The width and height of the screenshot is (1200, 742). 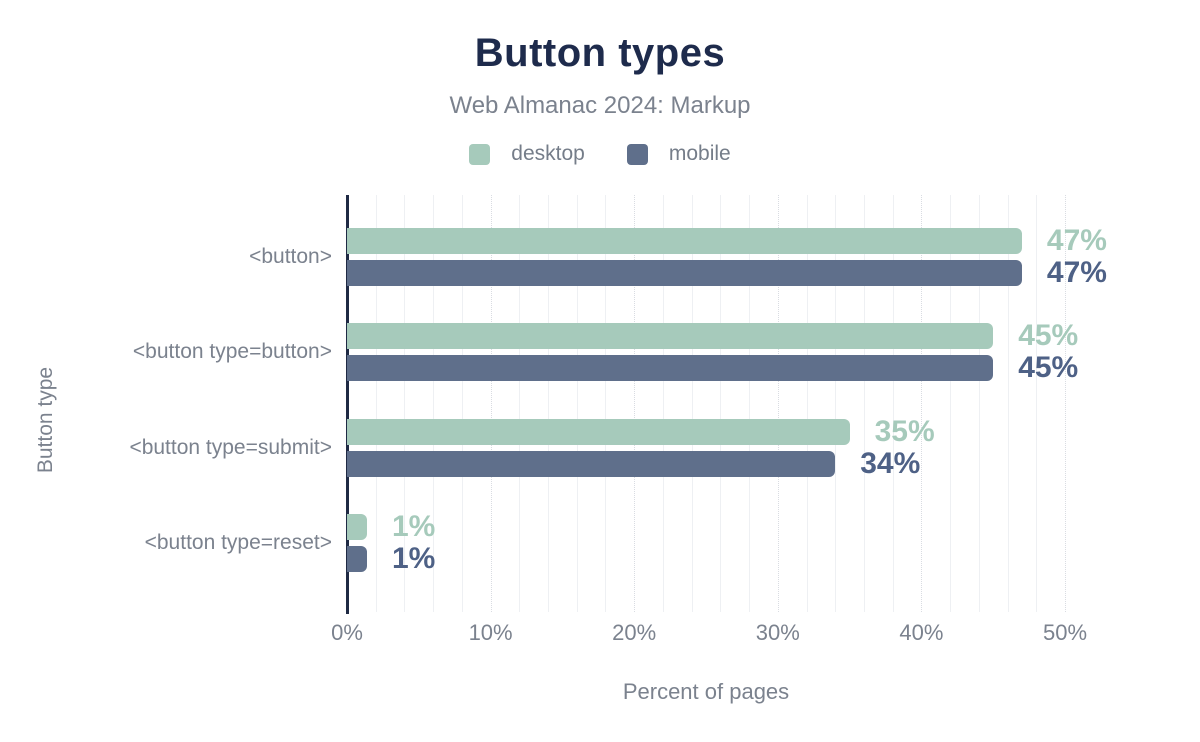 What do you see at coordinates (890, 463) in the screenshot?
I see `bar-value-label: 34%` at bounding box center [890, 463].